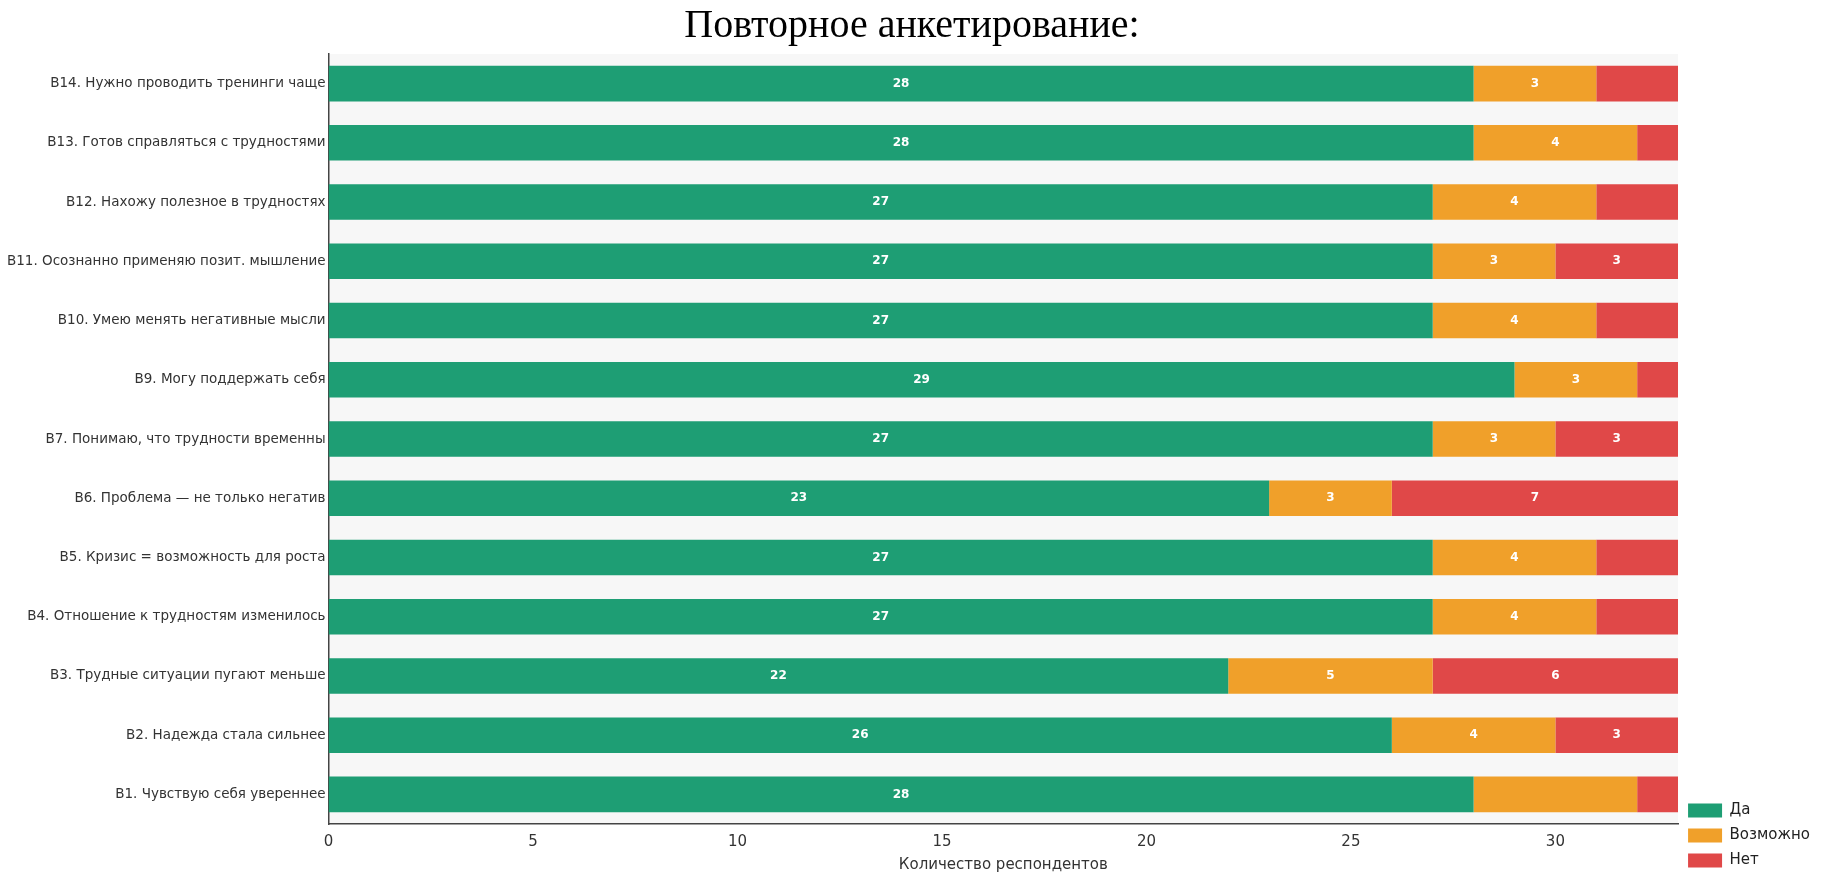  I want to click on legend-label: Да, so click(1740, 809).